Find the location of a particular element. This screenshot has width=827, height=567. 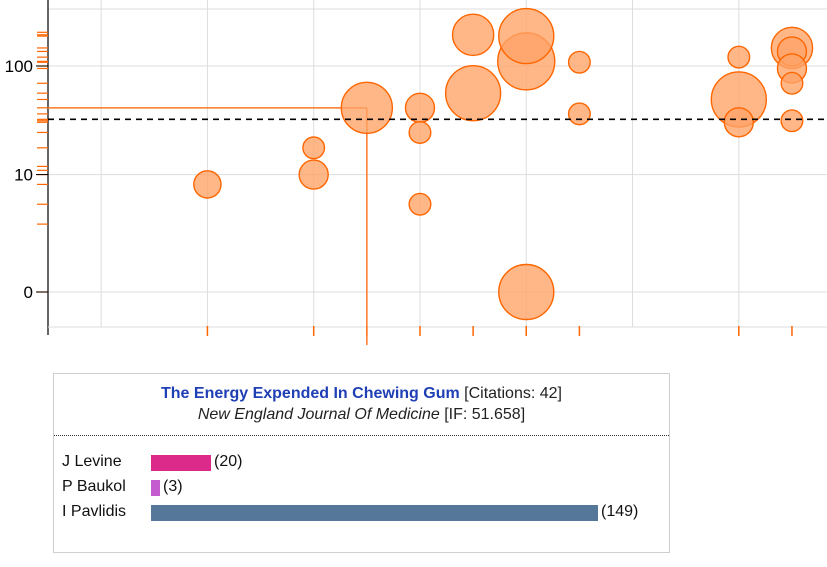

citation-count: [Citations: 42] is located at coordinates (513, 393).